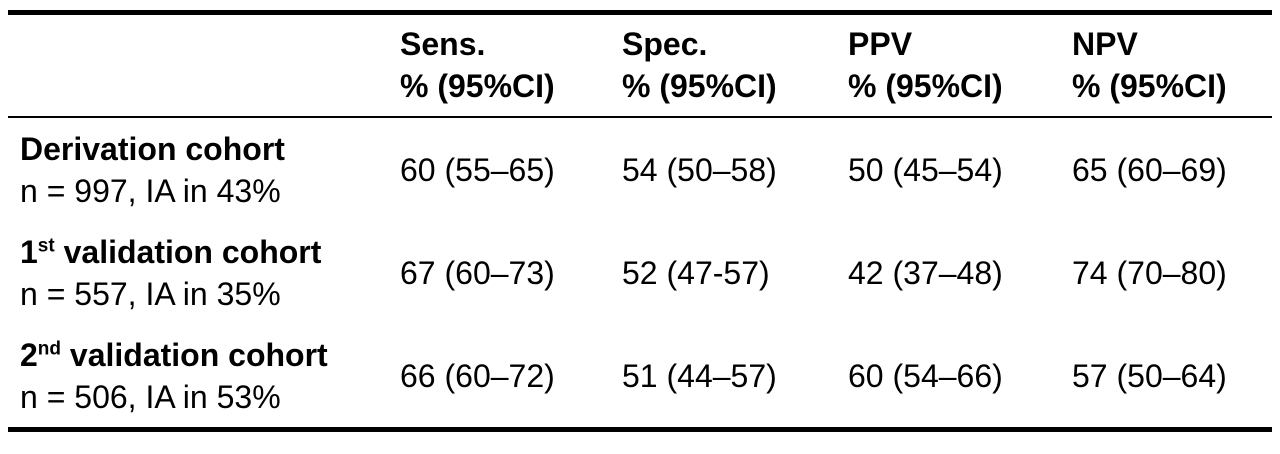 The height and width of the screenshot is (454, 1280). I want to click on value-cell-npv: 65 (60–69), so click(1149, 169).